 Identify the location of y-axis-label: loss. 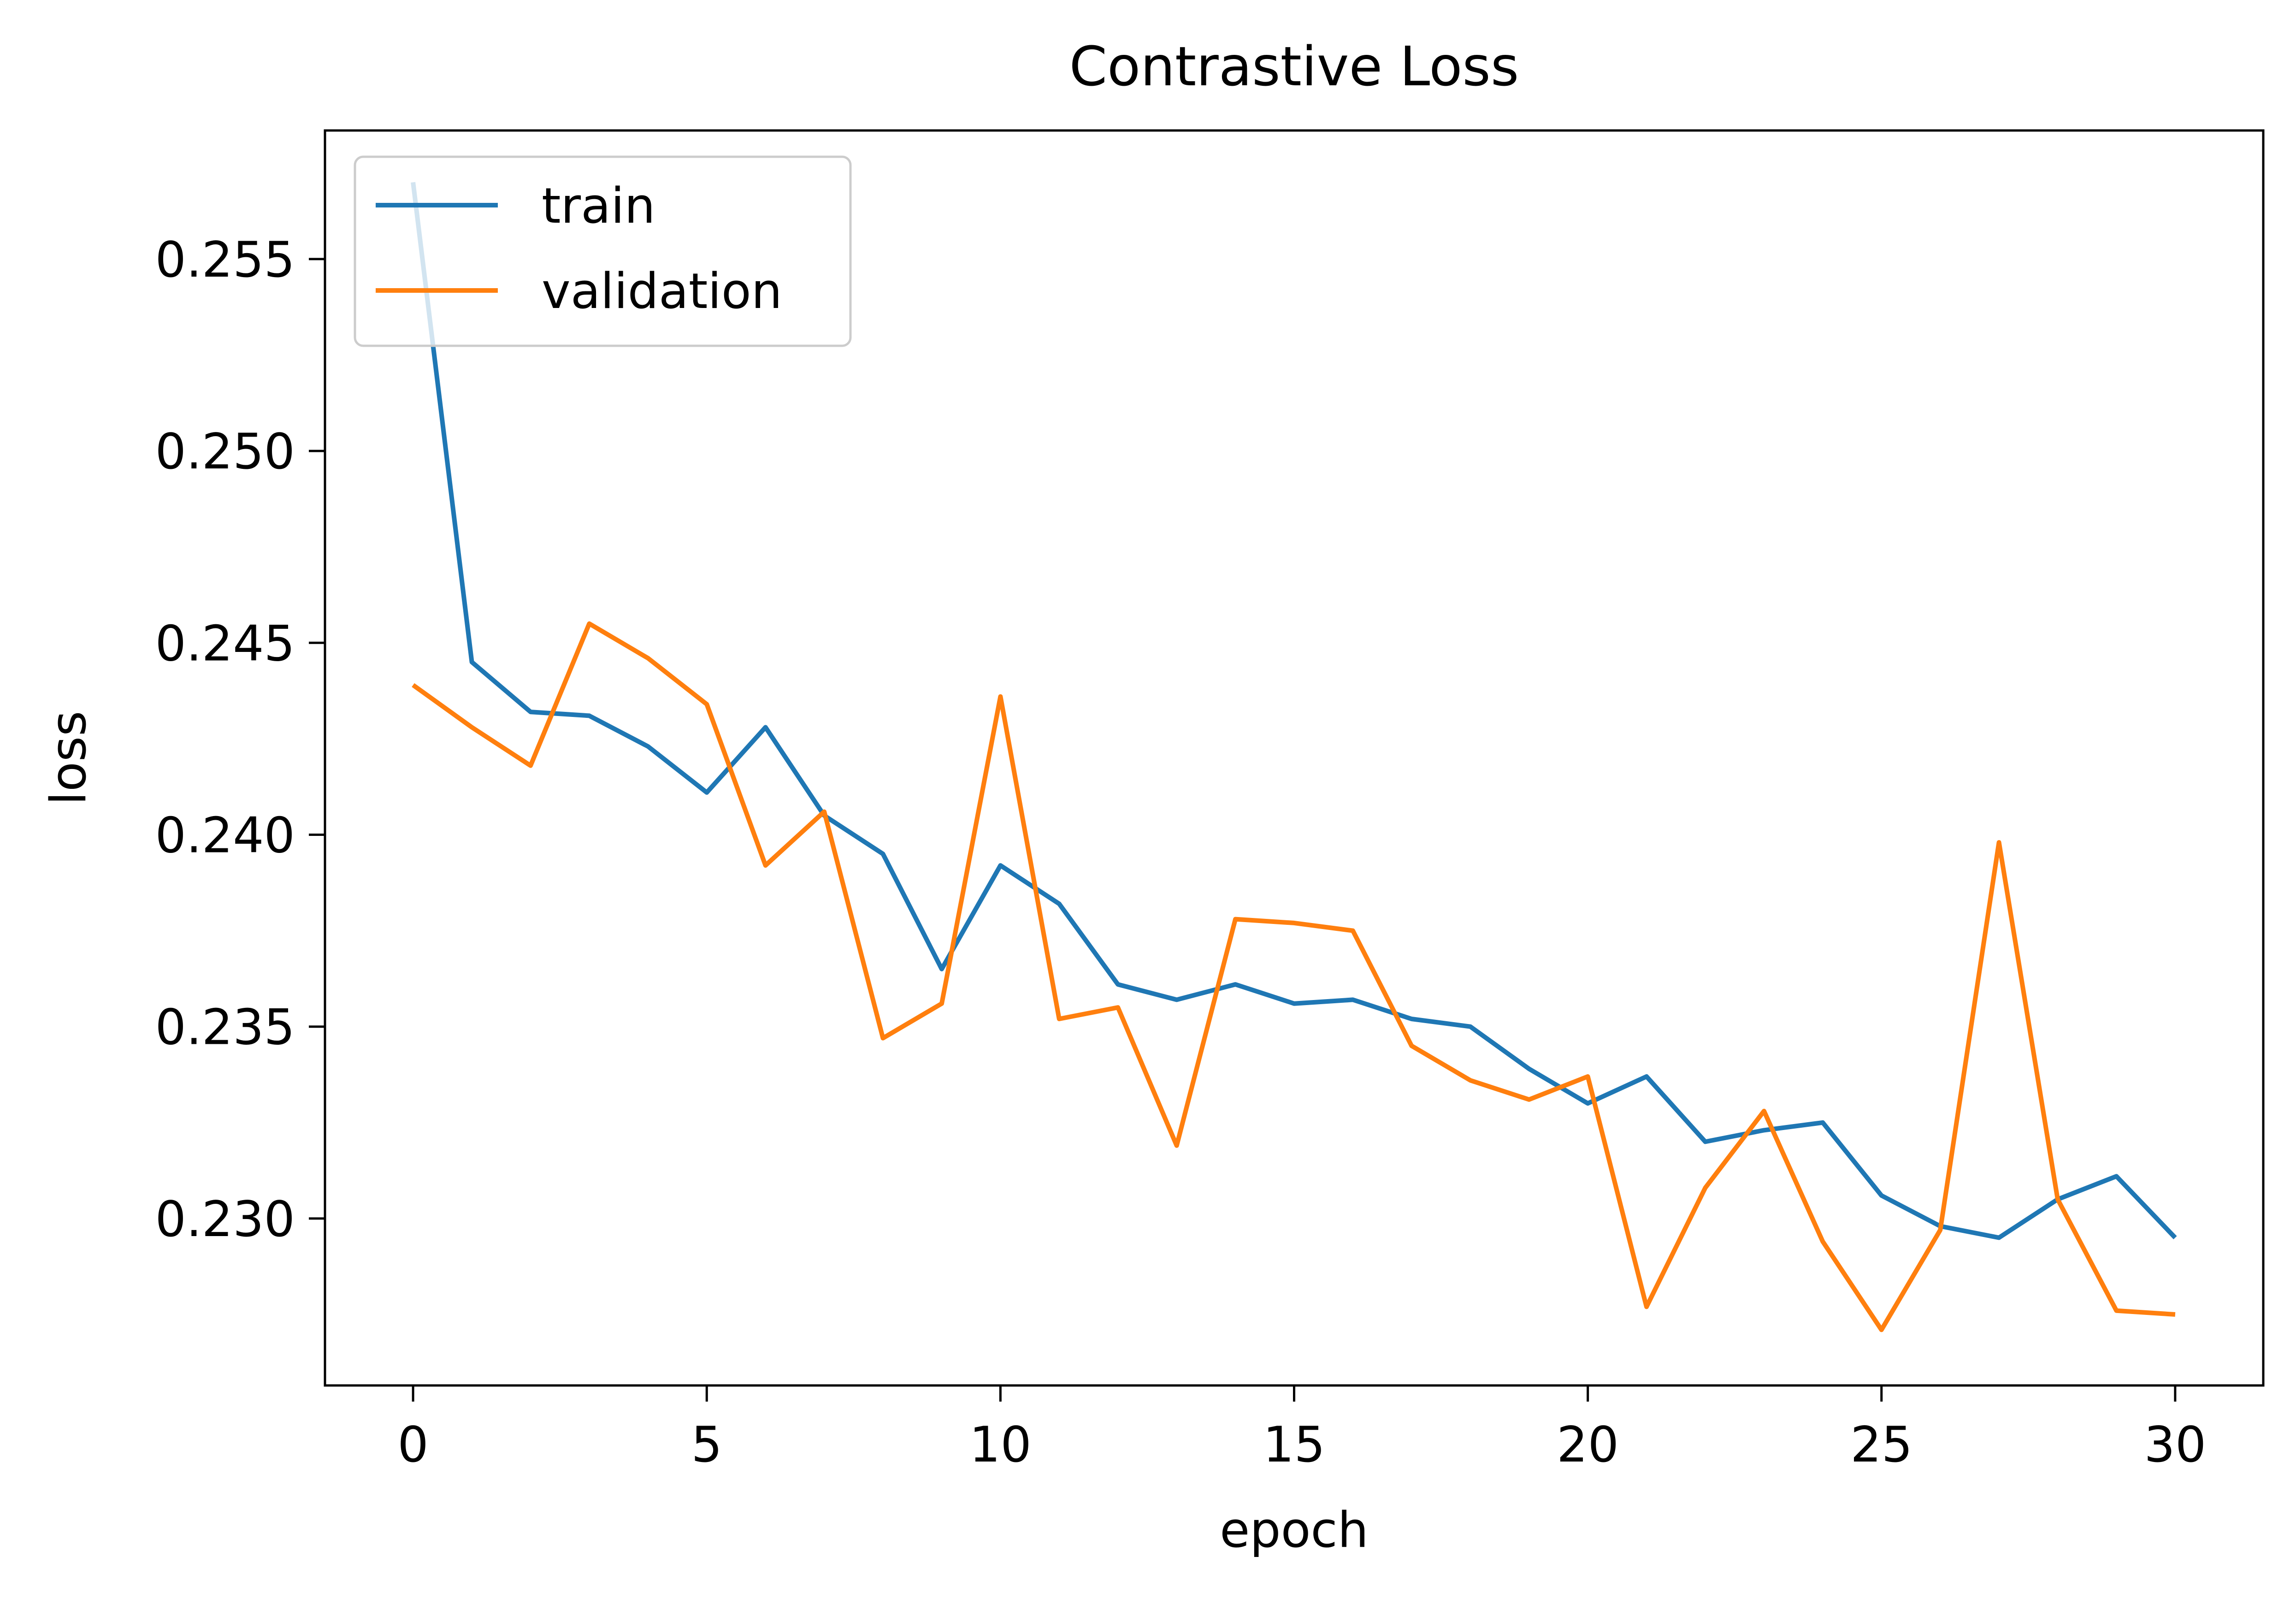
(68, 758).